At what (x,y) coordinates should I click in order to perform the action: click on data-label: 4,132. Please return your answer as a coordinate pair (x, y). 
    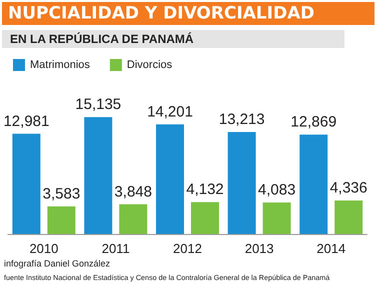
    Looking at the image, I should click on (205, 189).